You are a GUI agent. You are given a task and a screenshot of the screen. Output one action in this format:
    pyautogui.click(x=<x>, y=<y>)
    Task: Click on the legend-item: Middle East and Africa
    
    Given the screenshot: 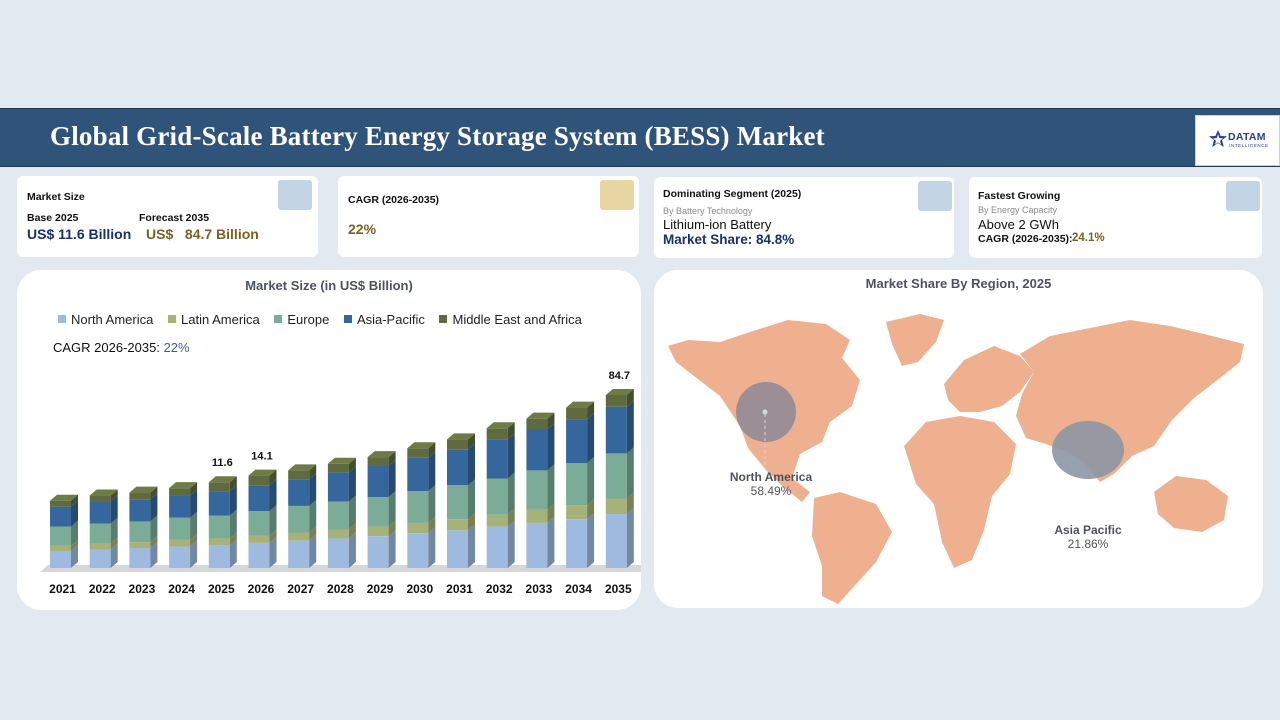 What is the action you would take?
    pyautogui.click(x=510, y=319)
    